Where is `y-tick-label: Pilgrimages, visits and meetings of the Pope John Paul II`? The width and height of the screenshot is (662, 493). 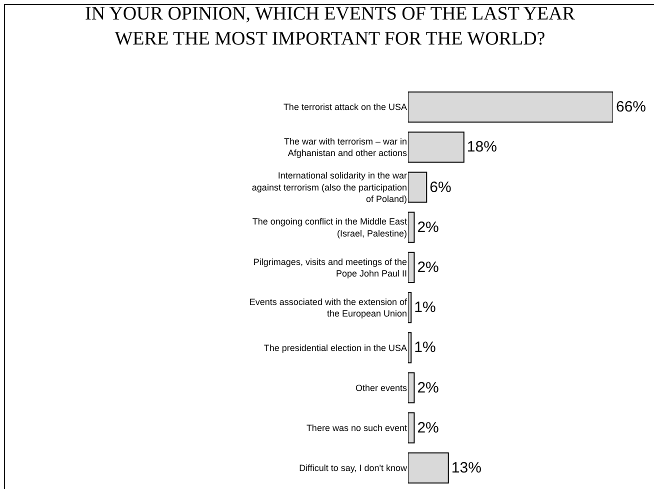 y-tick-label: Pilgrimages, visits and meetings of the Pope John Paul II is located at coordinates (330, 267).